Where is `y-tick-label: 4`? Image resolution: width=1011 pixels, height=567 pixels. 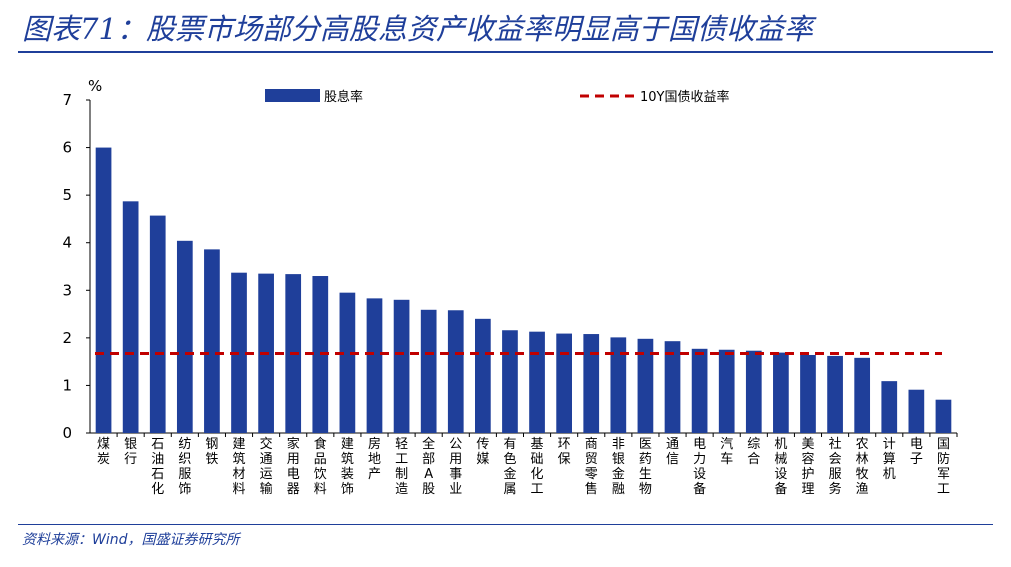
y-tick-label: 4 is located at coordinates (67, 243).